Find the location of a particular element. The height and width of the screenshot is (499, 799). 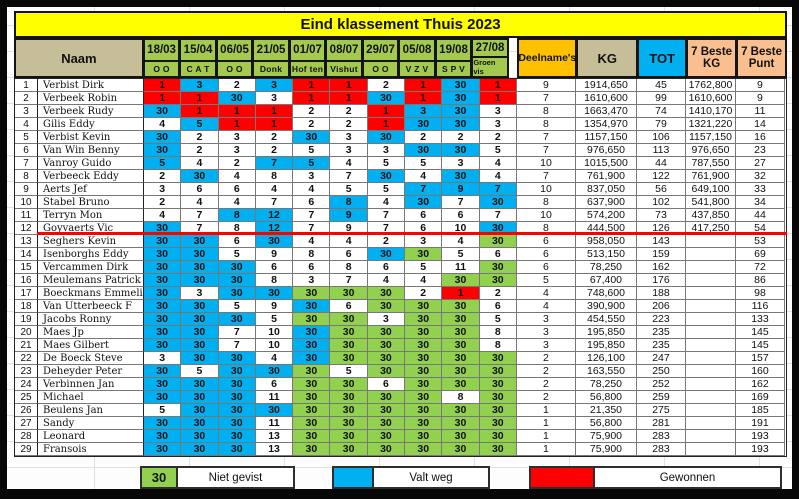

kg-cell: 761,900 is located at coordinates (606, 176).